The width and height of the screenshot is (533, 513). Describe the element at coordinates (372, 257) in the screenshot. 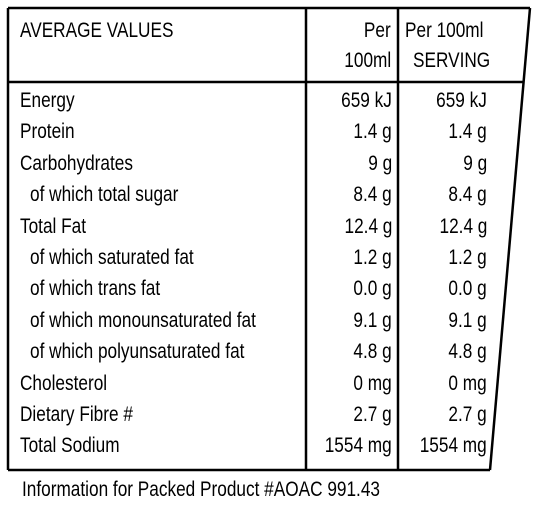

I see `per-100ml-value: 1.2 g` at that location.